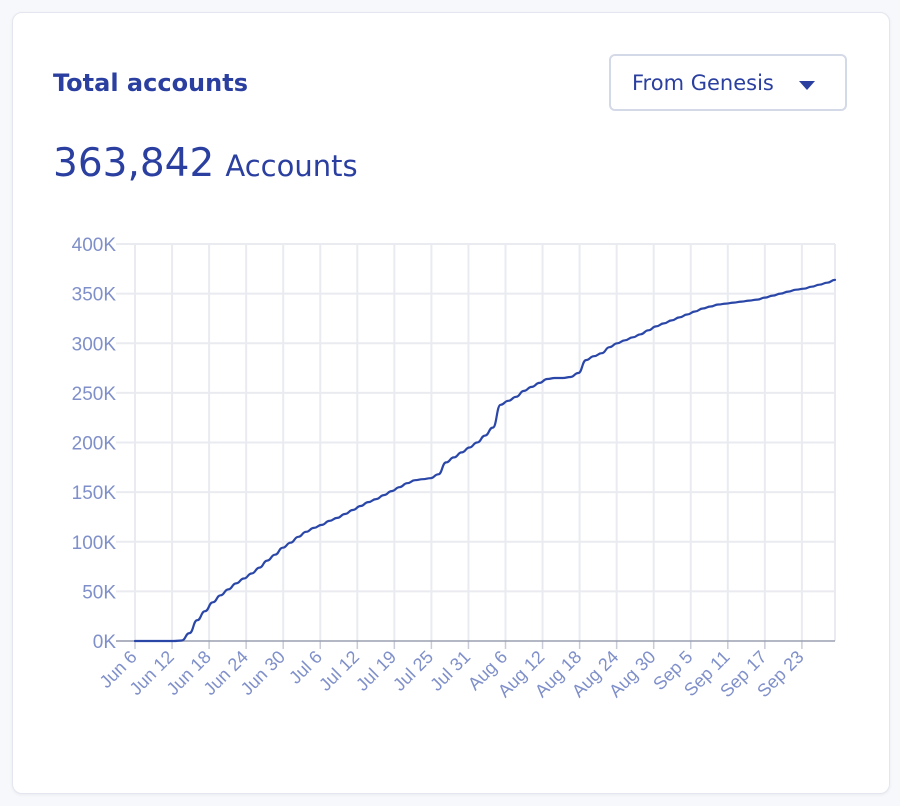 Image resolution: width=900 pixels, height=806 pixels. I want to click on y-tick-label: 400K, so click(94, 245).